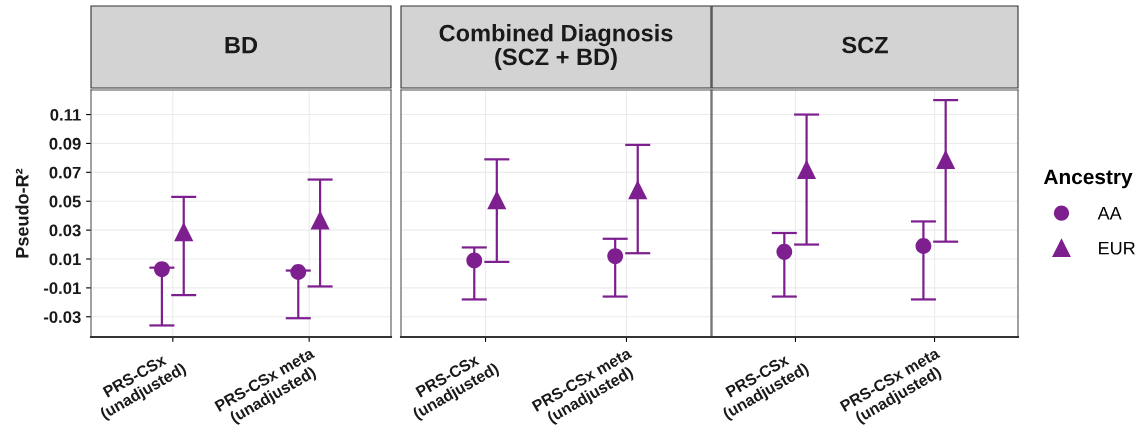 The width and height of the screenshot is (1141, 438). I want to click on chart-title: Combined Diagnosis (SCZ + BD), so click(556, 47).